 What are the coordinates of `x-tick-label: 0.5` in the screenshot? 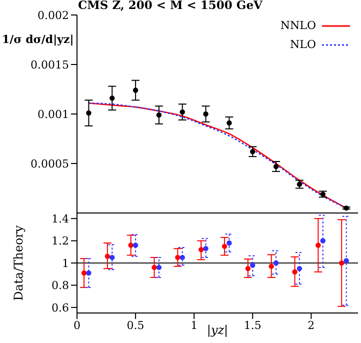 It's located at (135, 325).